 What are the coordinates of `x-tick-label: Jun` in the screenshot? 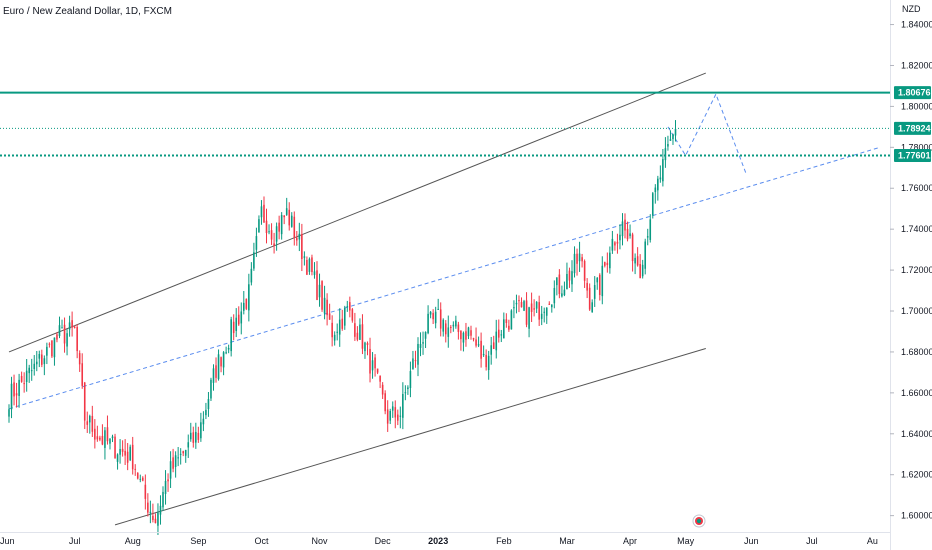 It's located at (7, 541).